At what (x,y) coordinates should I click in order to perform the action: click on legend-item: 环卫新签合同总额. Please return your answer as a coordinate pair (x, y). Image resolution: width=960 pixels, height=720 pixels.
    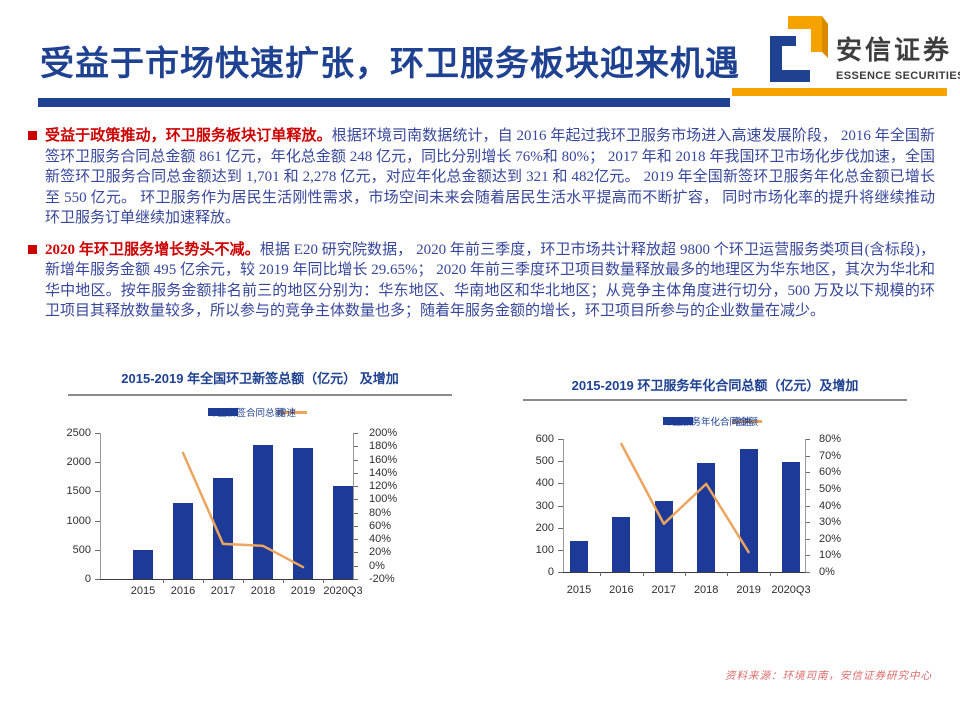
    Looking at the image, I should click on (246, 413).